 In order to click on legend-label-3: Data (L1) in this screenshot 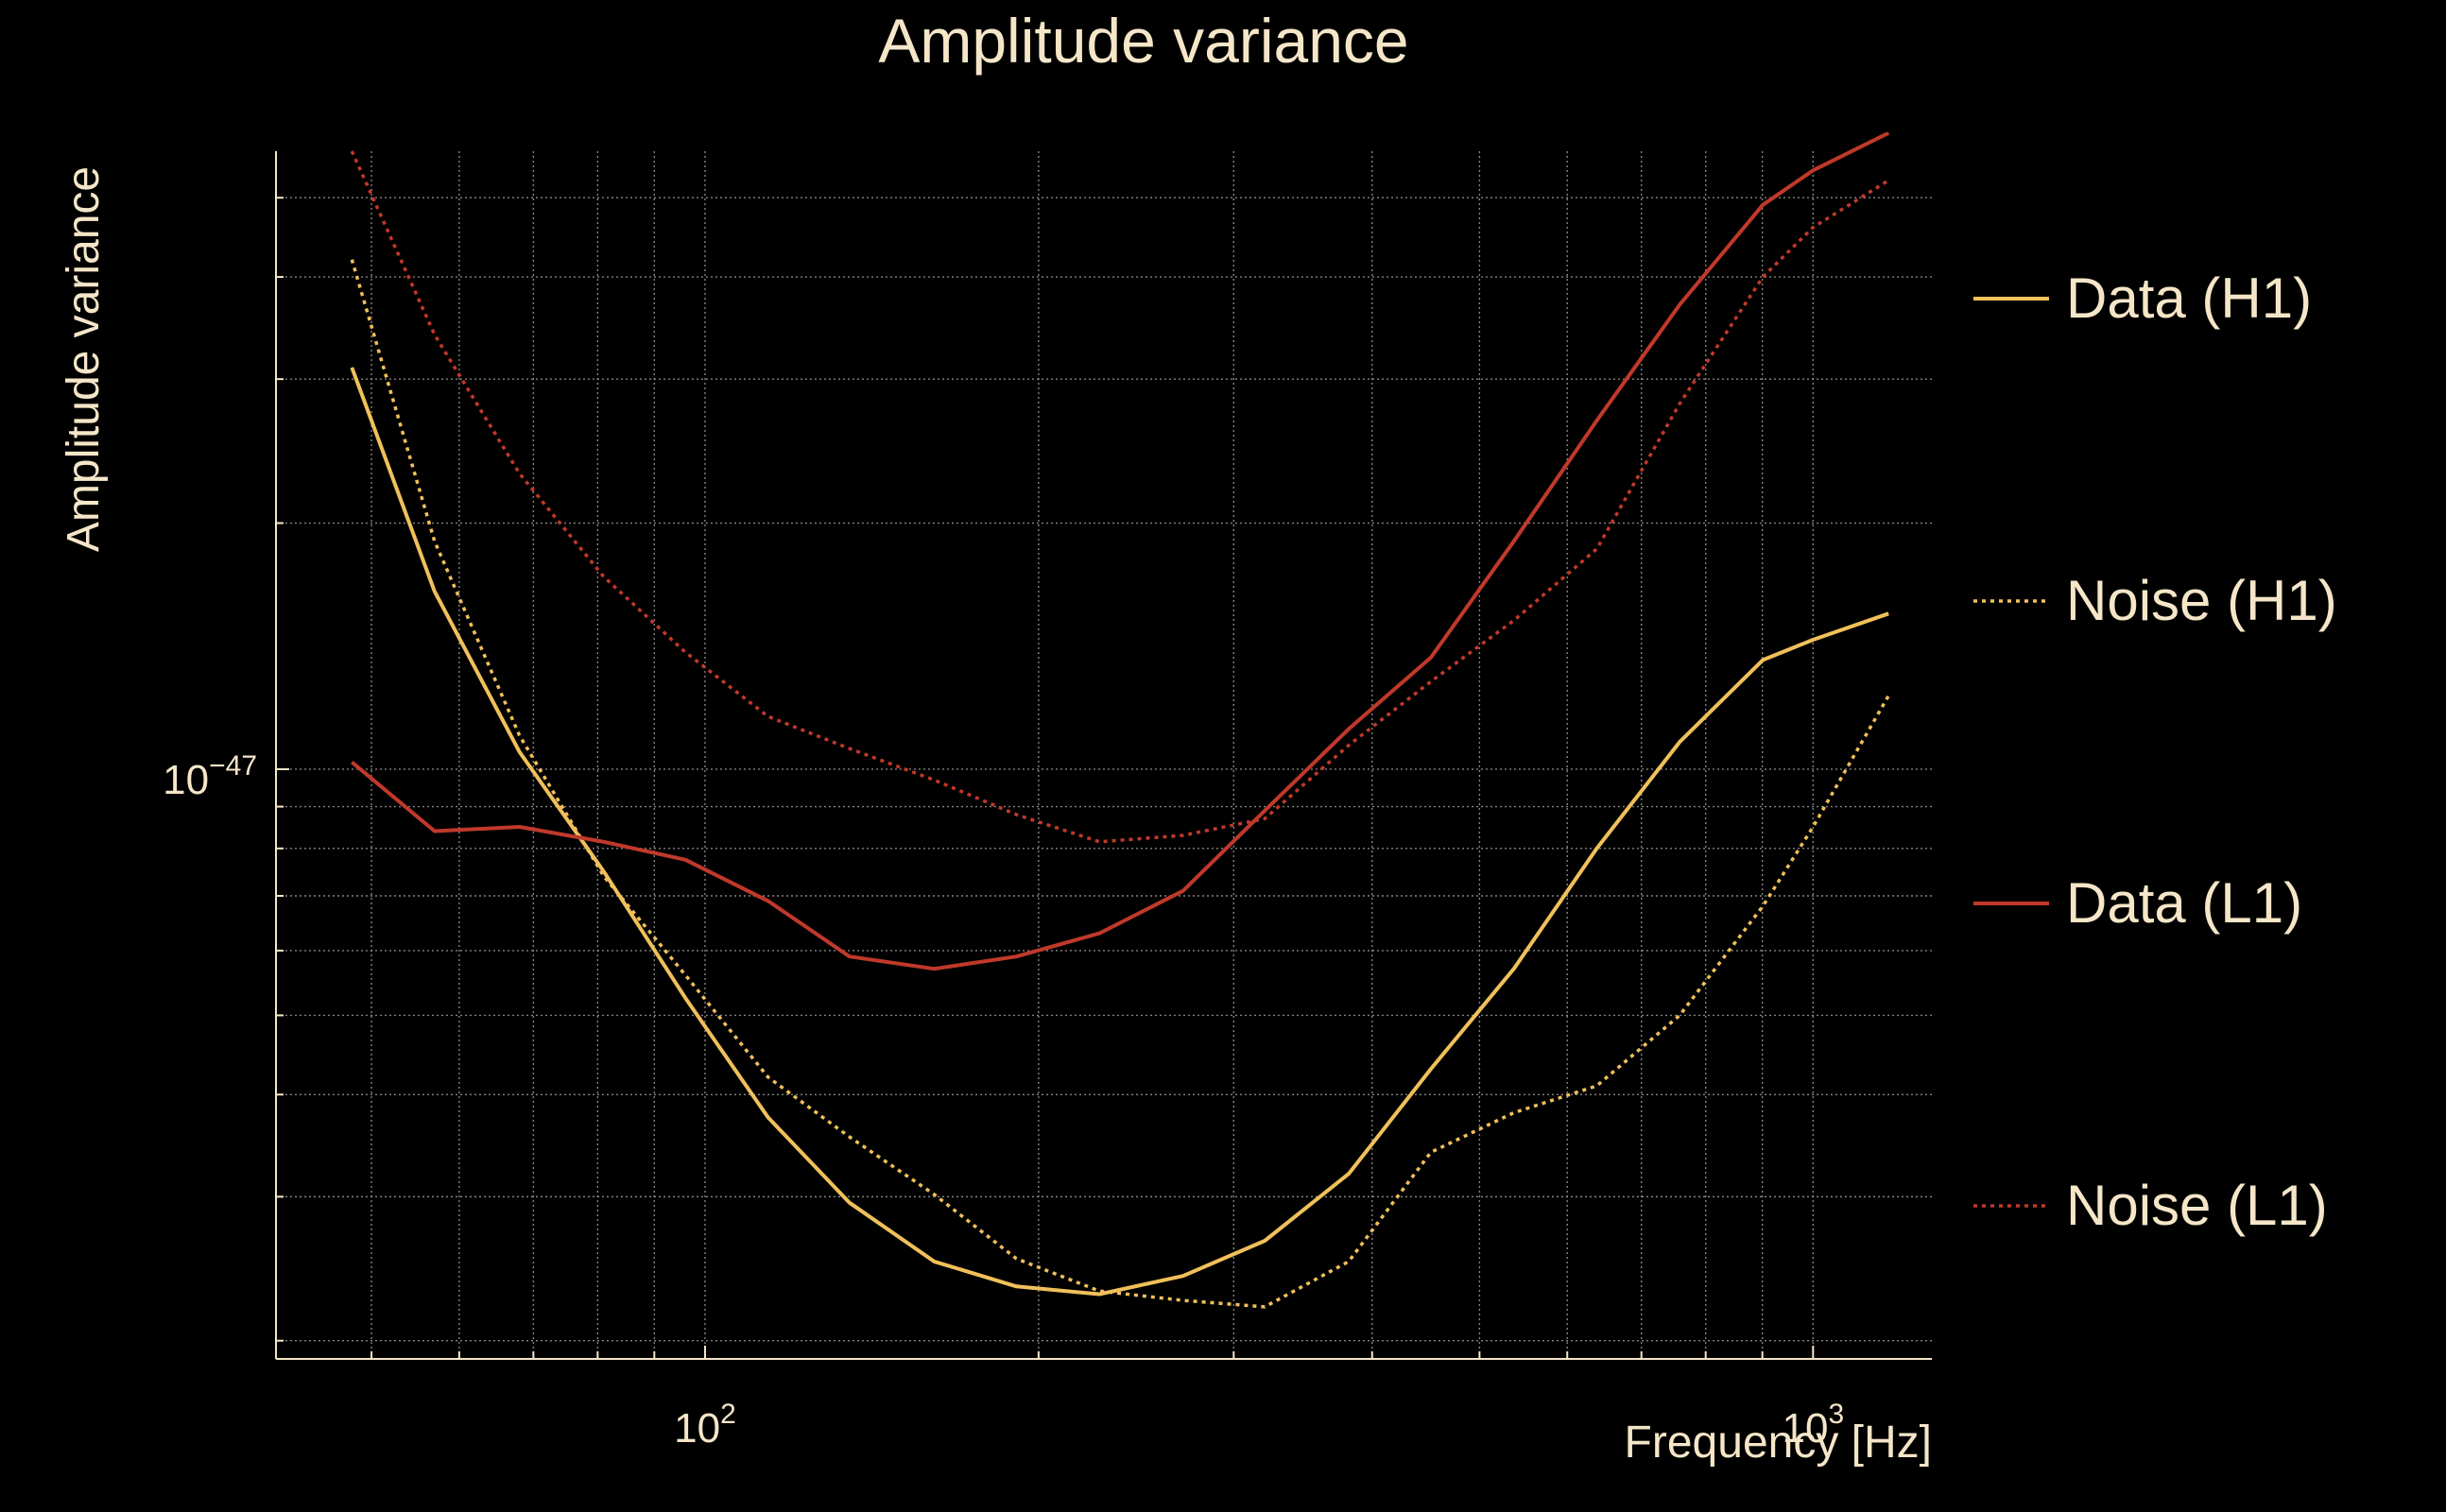, I will do `click(2184, 903)`.